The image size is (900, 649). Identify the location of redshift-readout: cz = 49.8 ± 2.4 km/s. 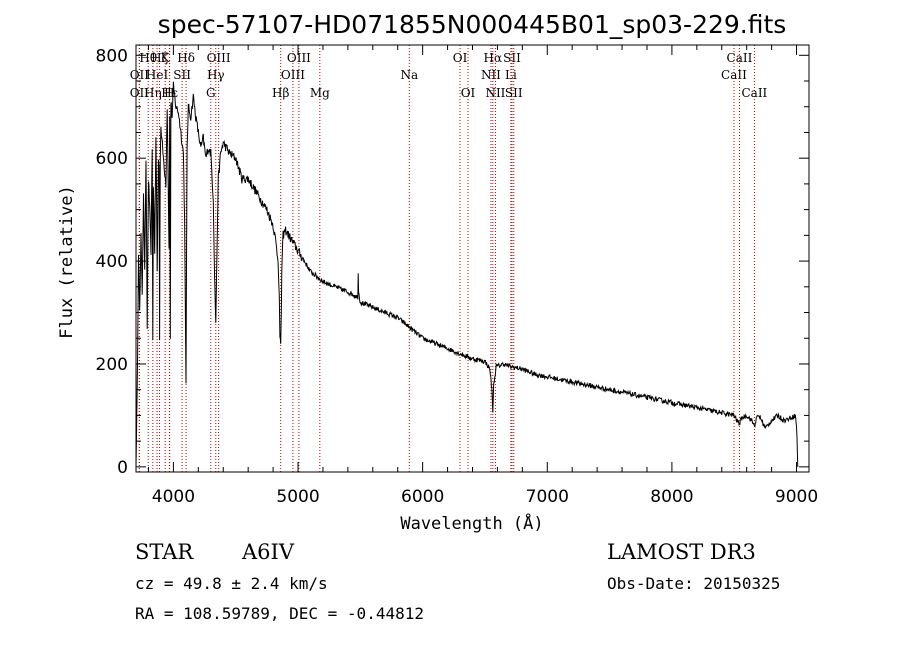
(231, 583).